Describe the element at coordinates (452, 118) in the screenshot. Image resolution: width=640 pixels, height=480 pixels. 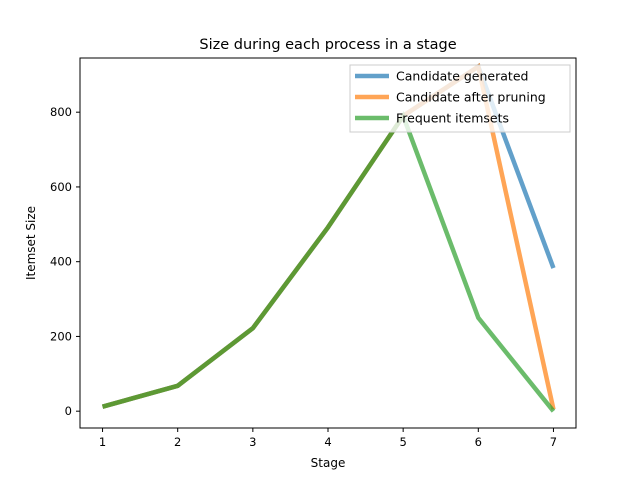
I see `legend-label-3: Frequent itemsets` at that location.